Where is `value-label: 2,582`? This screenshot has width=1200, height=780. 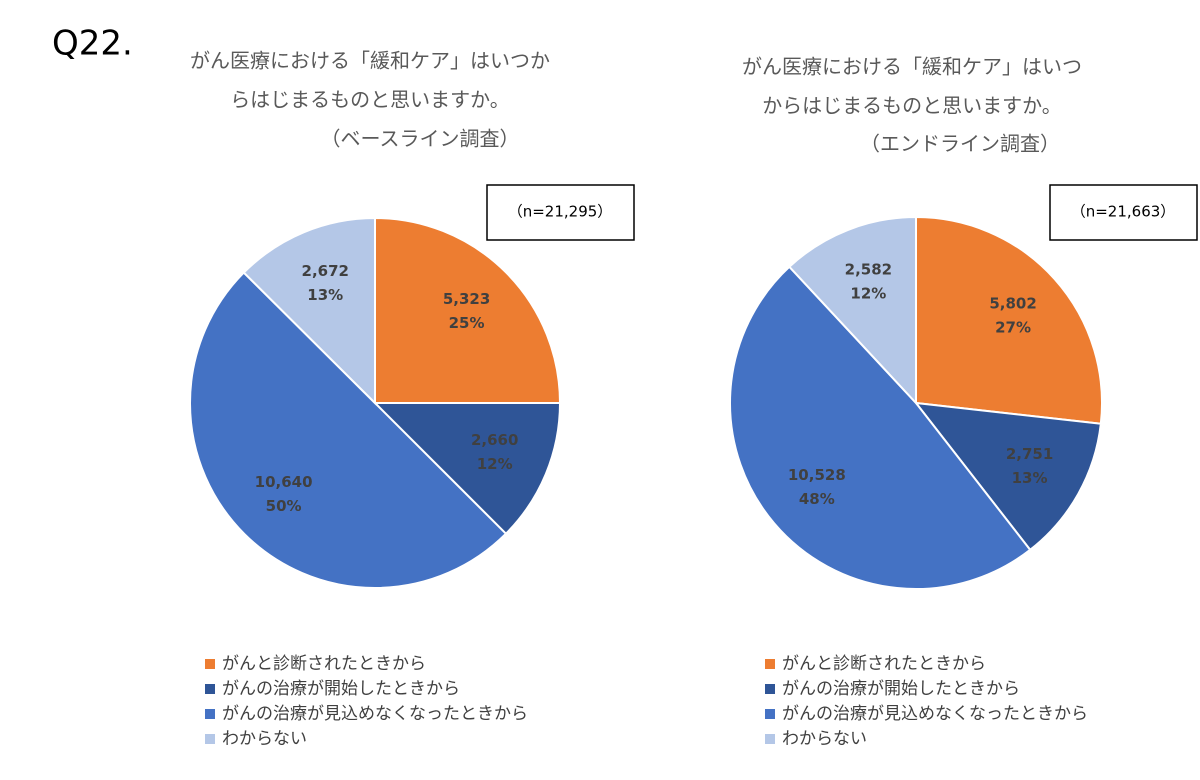
value-label: 2,582 is located at coordinates (868, 269).